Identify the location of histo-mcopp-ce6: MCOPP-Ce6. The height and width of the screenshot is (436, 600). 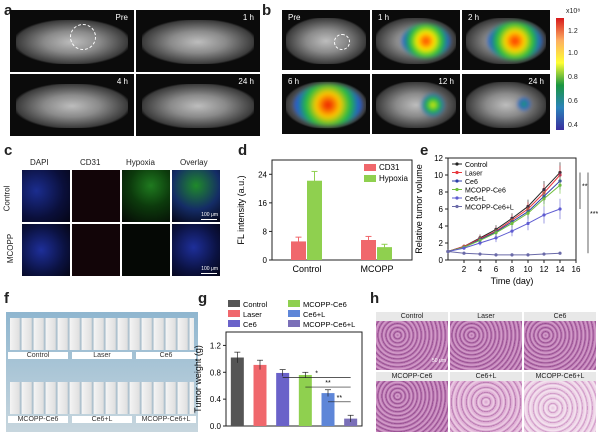
(412, 402).